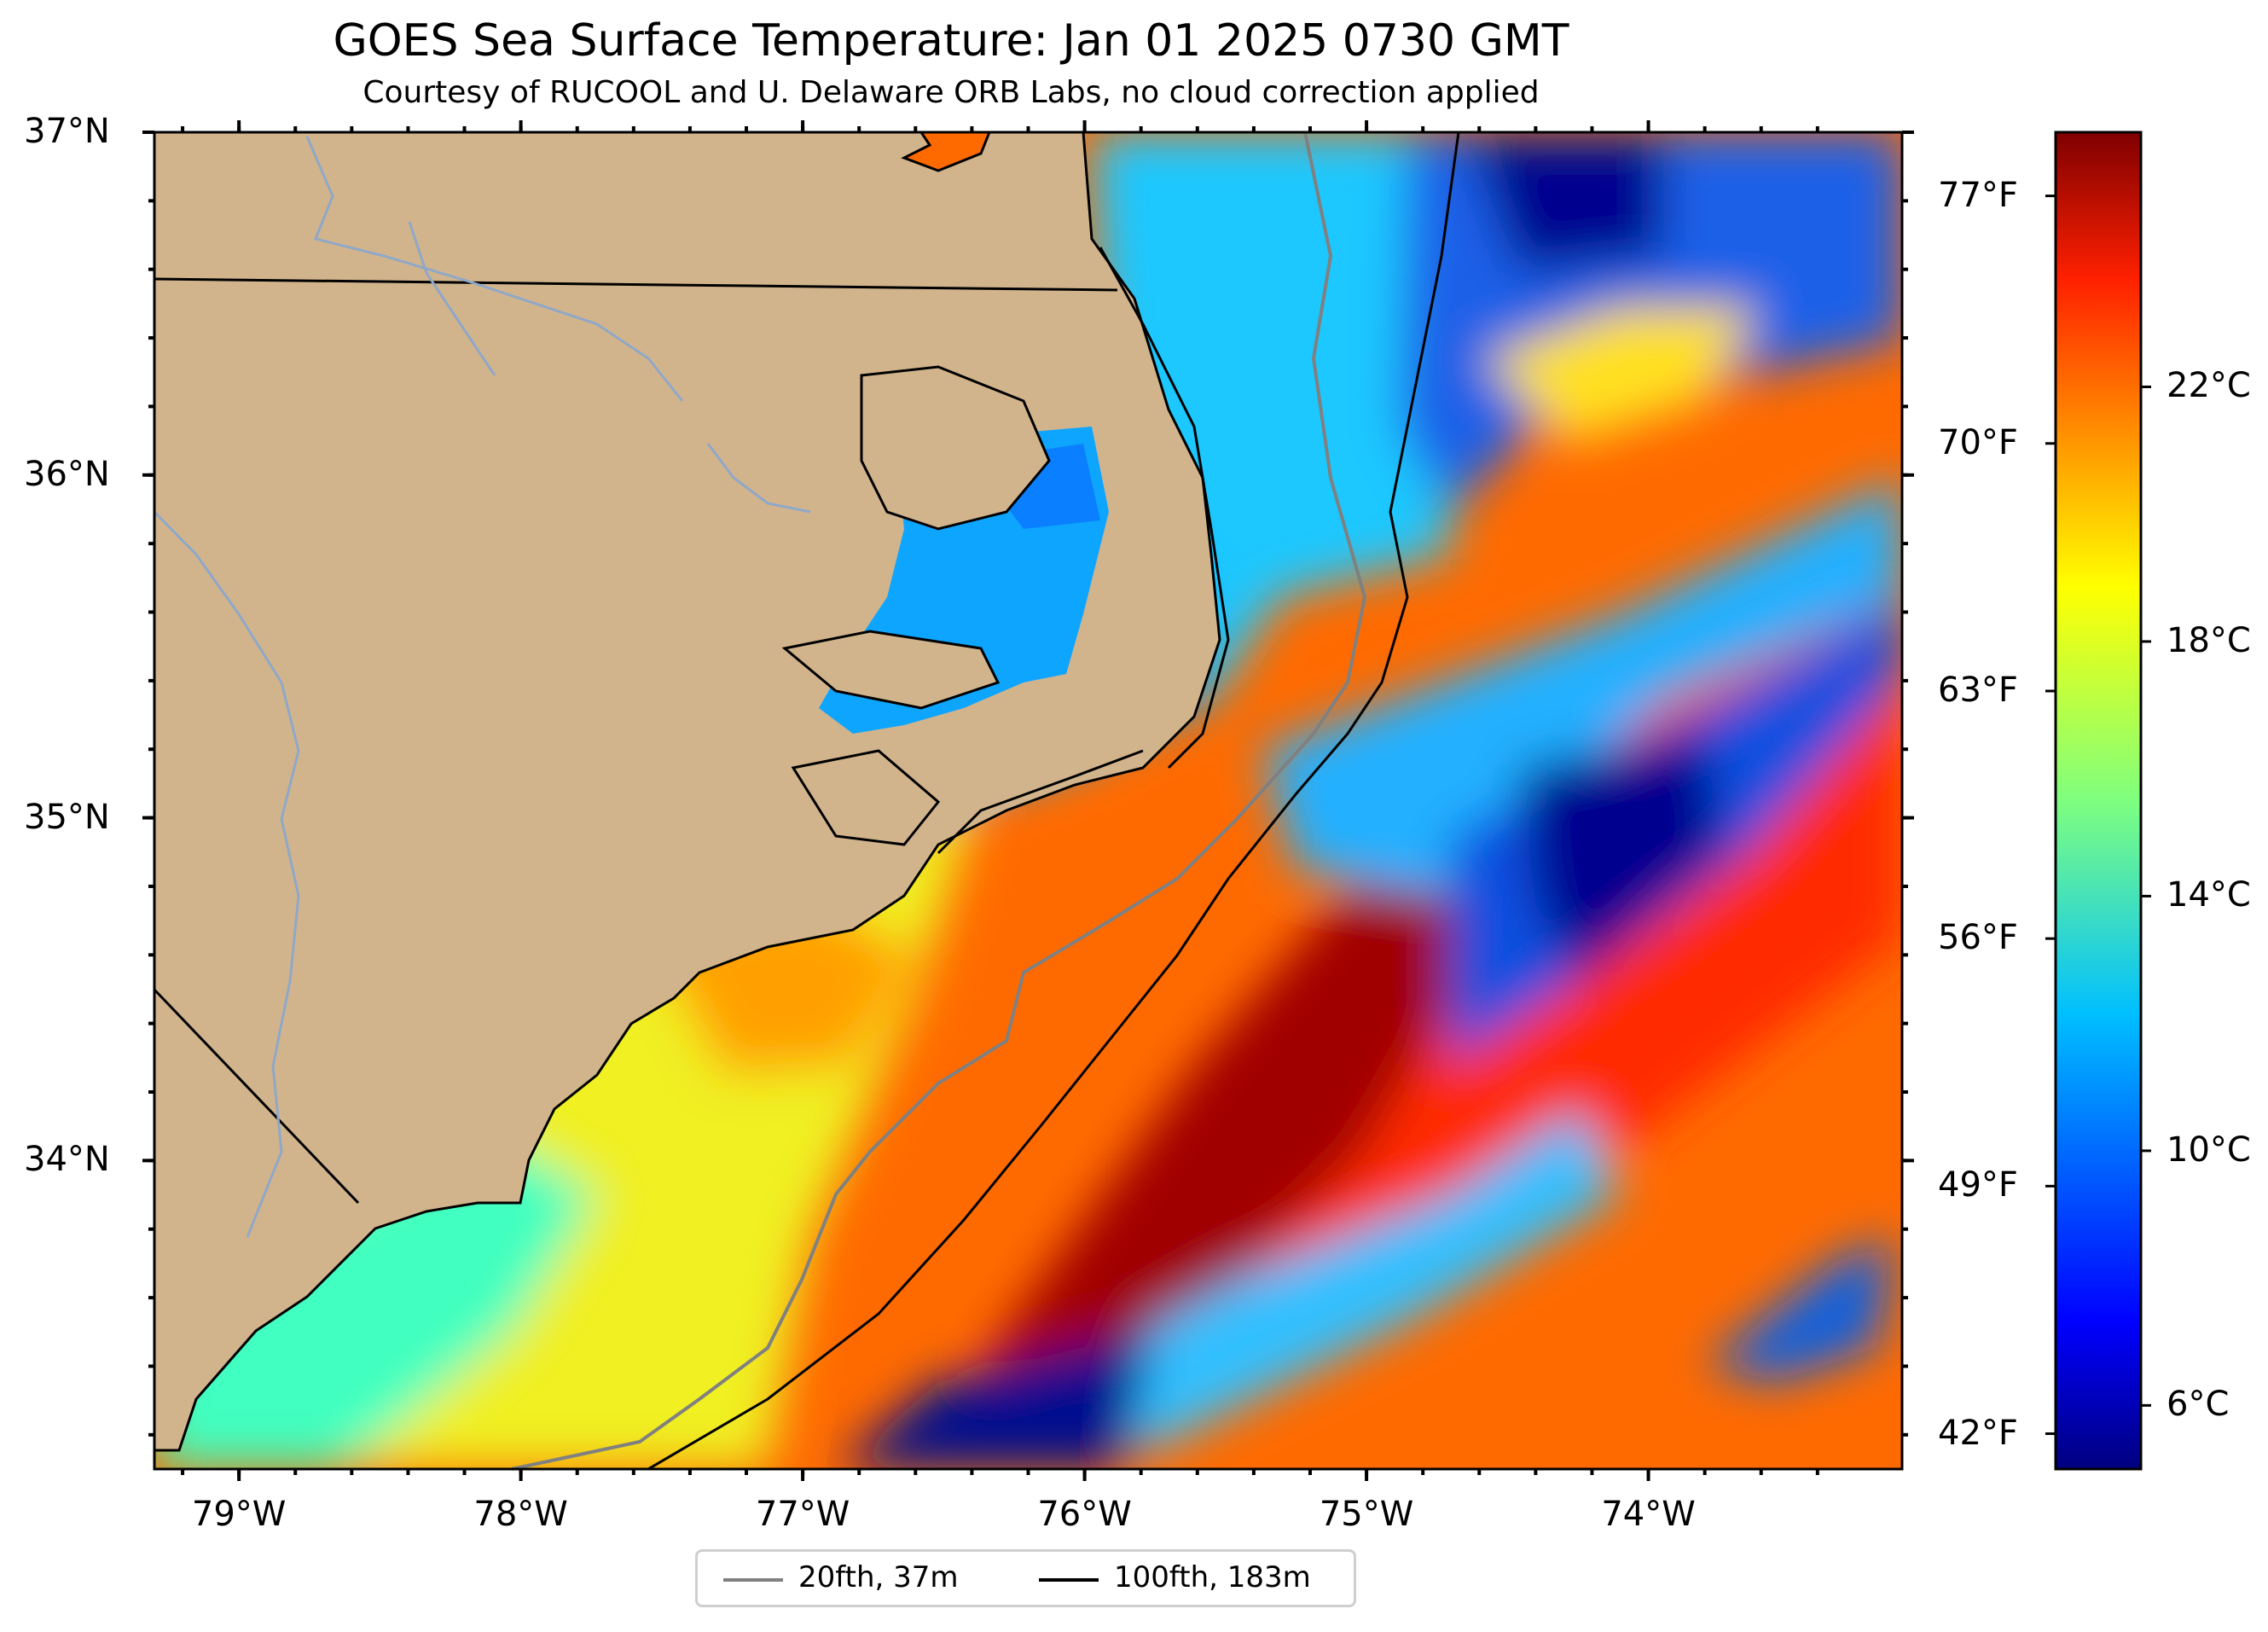 Image resolution: width=2268 pixels, height=1632 pixels. Describe the element at coordinates (1978, 690) in the screenshot. I see `colorbar-label-f: 63°F` at that location.